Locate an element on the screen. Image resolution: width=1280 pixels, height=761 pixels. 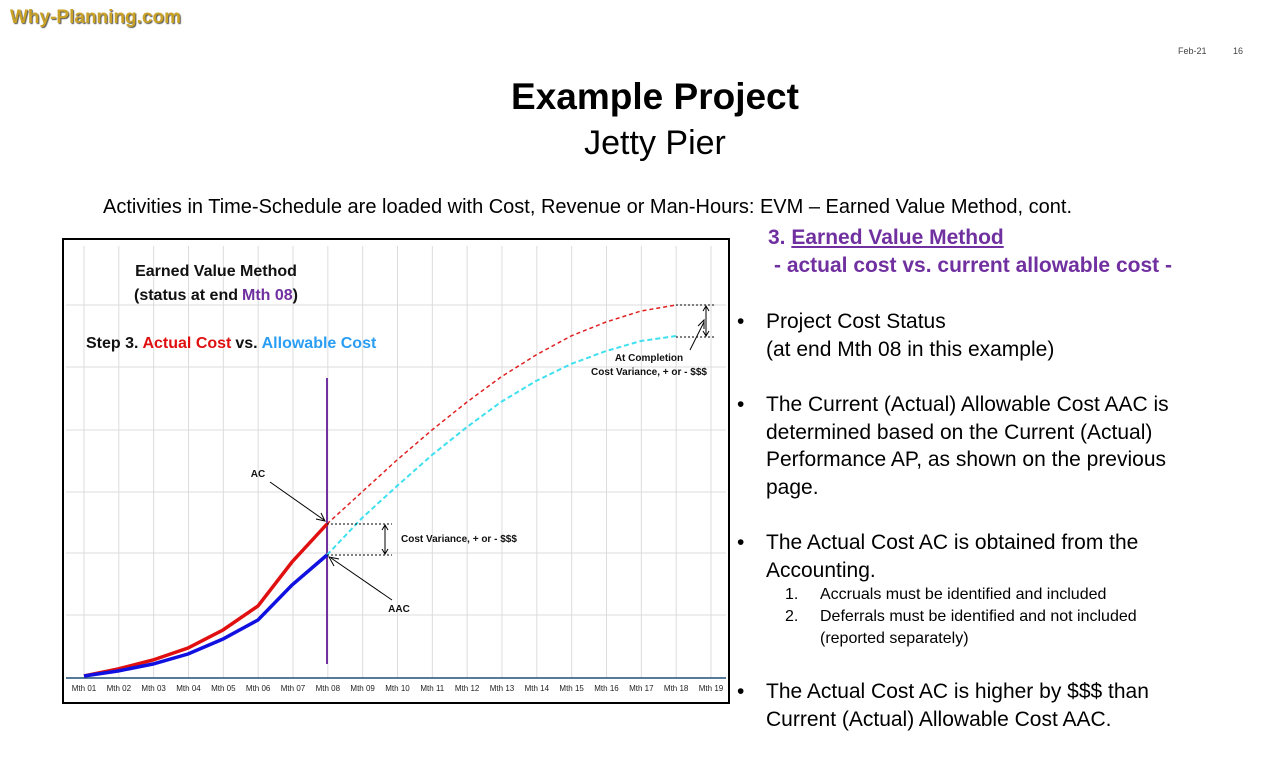
x-tick-label: Mth 05 is located at coordinates (223, 688).